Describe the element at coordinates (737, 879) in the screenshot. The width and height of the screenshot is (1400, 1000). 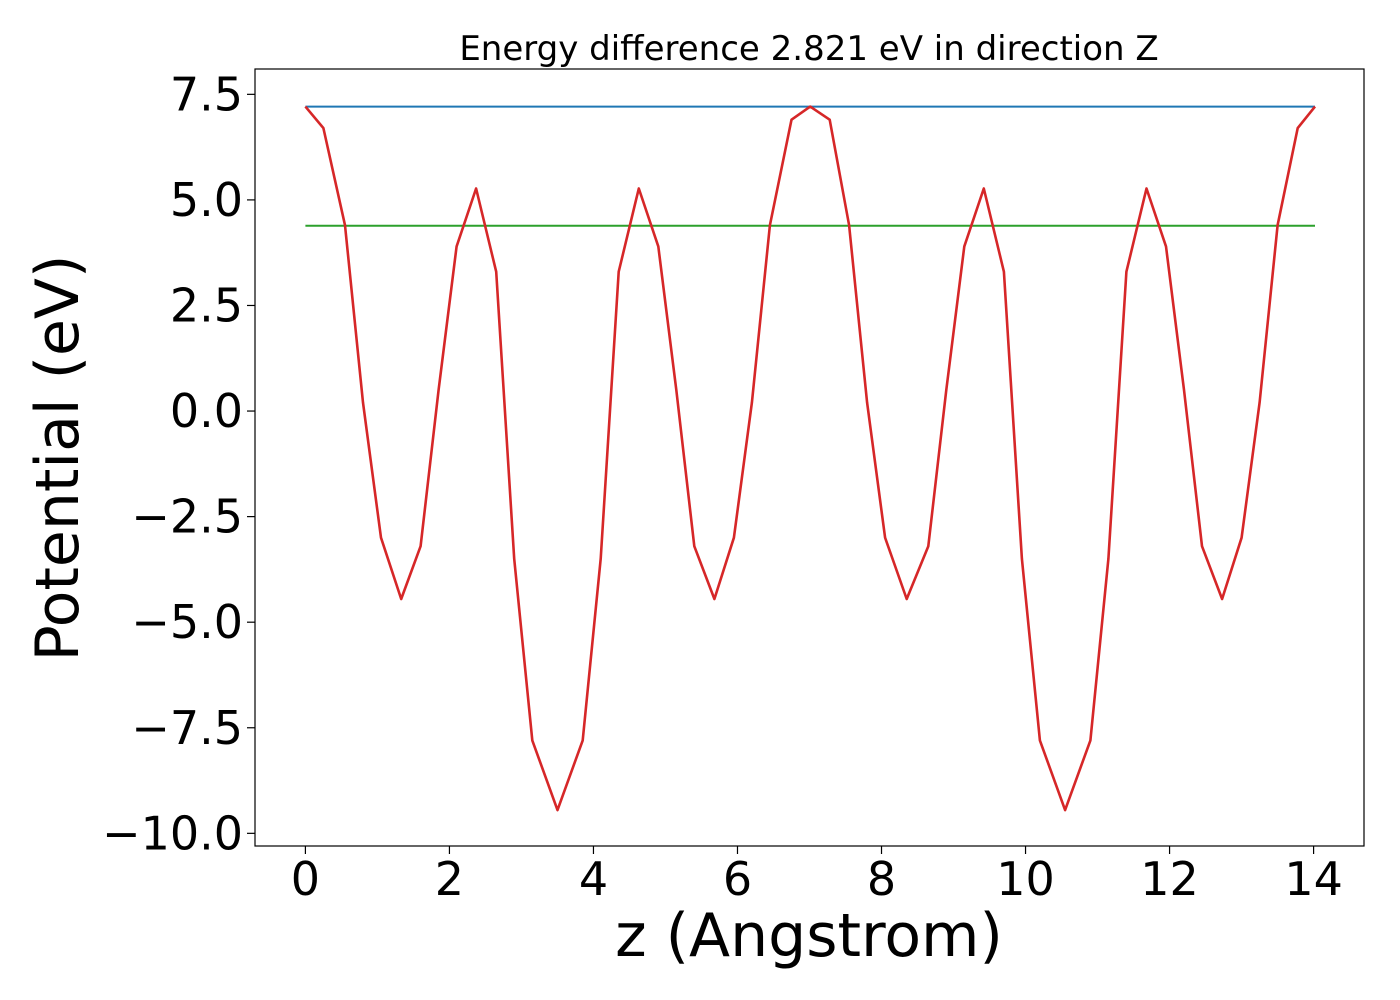
I see `x-tick-label: 6` at that location.